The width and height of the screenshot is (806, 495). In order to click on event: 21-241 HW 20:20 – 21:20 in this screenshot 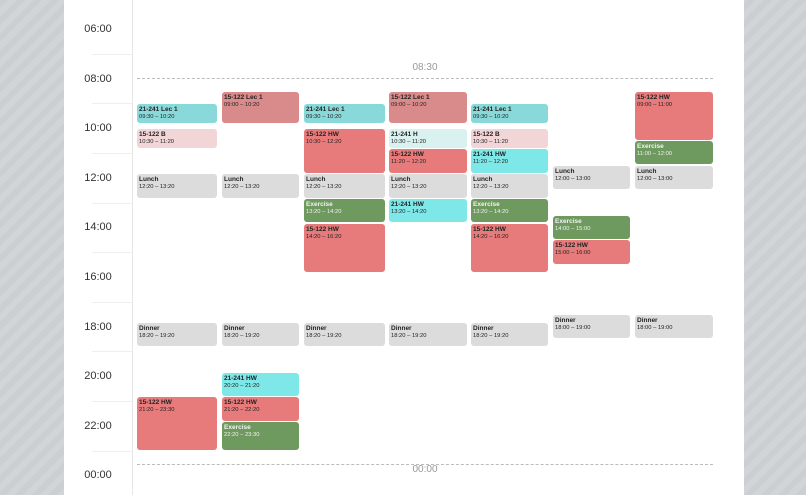, I will do `click(260, 384)`.